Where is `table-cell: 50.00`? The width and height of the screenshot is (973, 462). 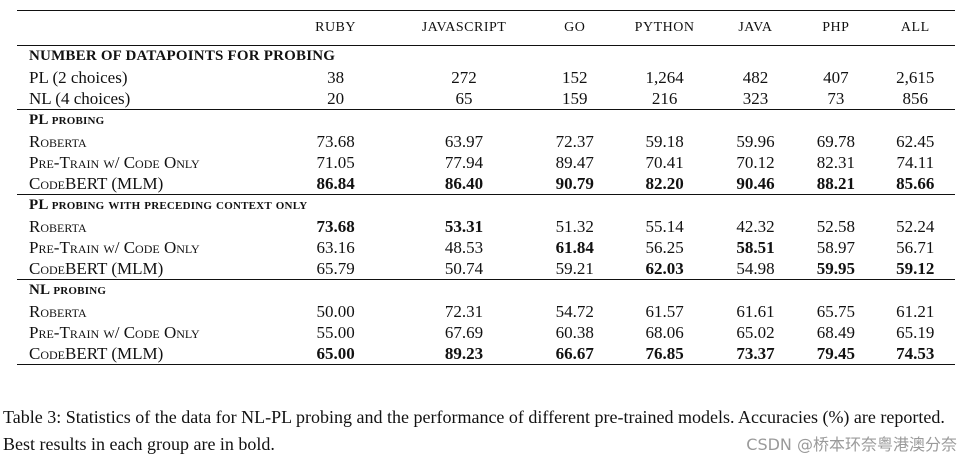
table-cell: 50.00 is located at coordinates (335, 311).